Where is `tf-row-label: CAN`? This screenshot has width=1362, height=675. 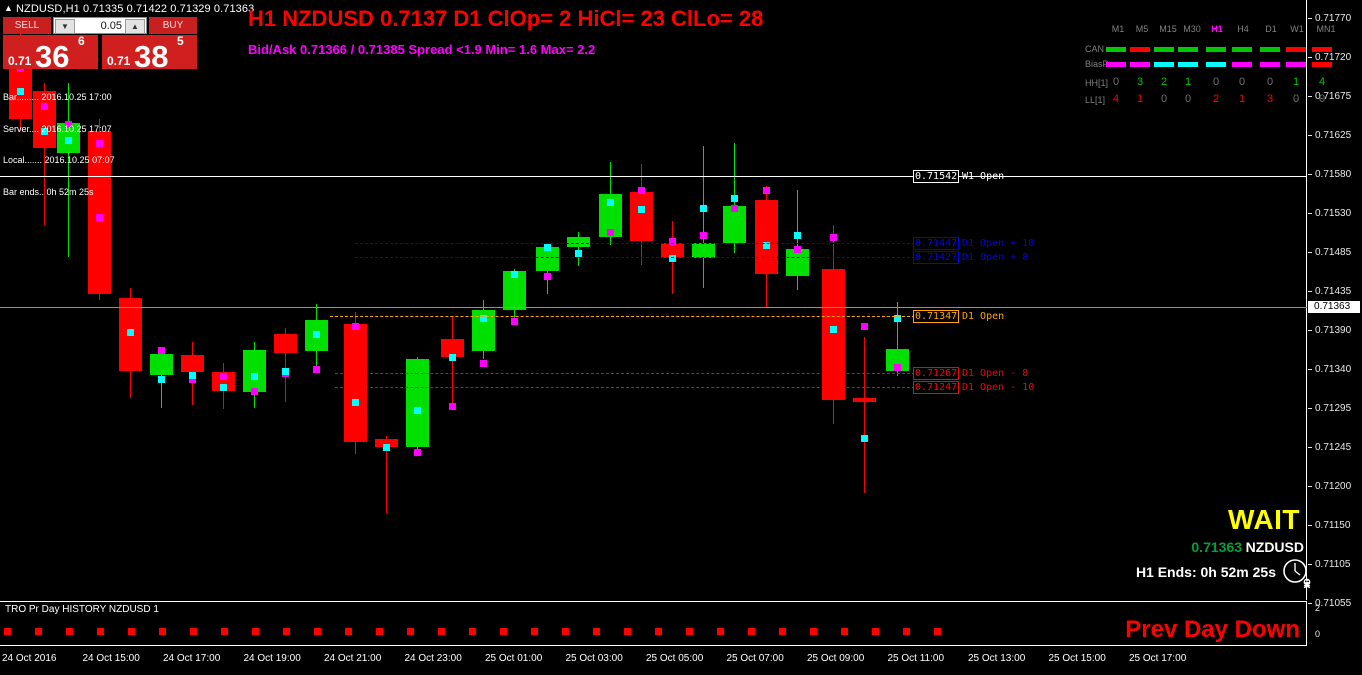 tf-row-label: CAN is located at coordinates (1095, 49).